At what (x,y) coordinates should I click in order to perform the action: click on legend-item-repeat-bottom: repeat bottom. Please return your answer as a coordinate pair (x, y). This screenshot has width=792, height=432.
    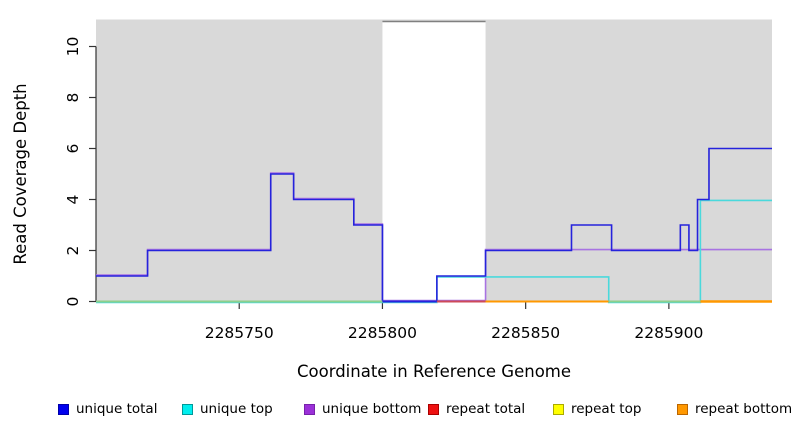
    Looking at the image, I should click on (734, 409).